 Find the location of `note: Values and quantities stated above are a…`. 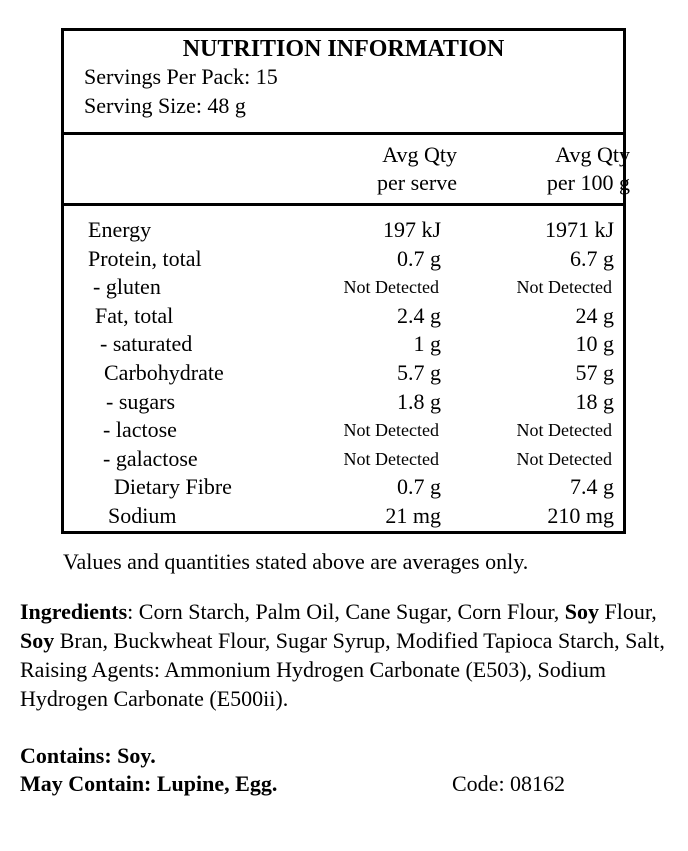

note: Values and quantities stated above are a… is located at coordinates (296, 561).